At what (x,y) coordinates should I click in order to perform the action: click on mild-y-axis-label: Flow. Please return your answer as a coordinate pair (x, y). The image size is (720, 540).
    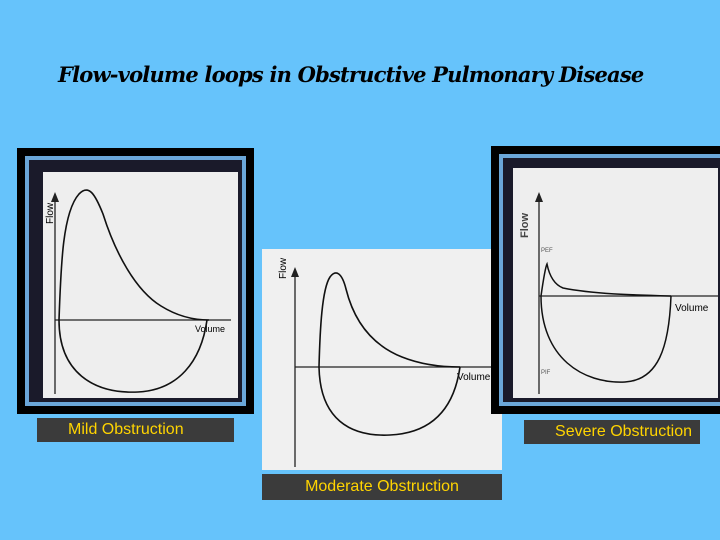
    Looking at the image, I should click on (50, 213).